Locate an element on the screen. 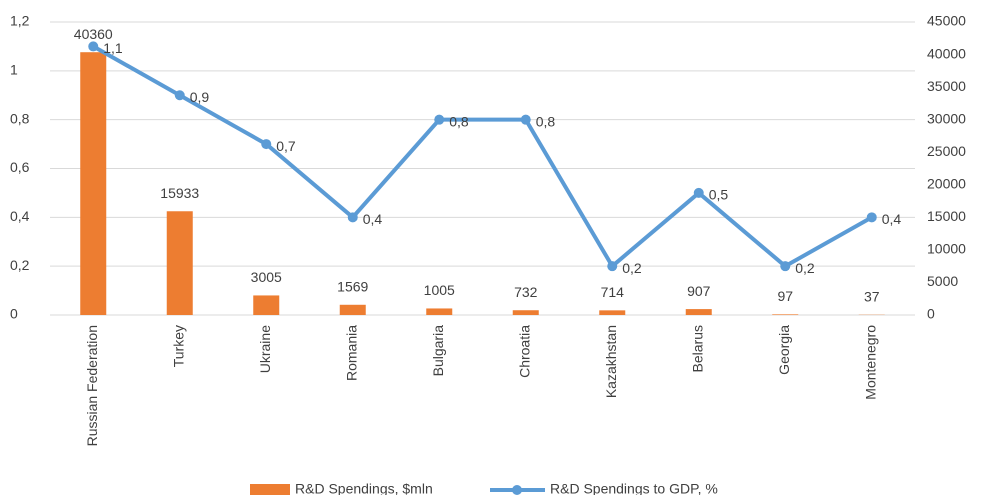  x-tick-label: Russian Federation is located at coordinates (92, 385).